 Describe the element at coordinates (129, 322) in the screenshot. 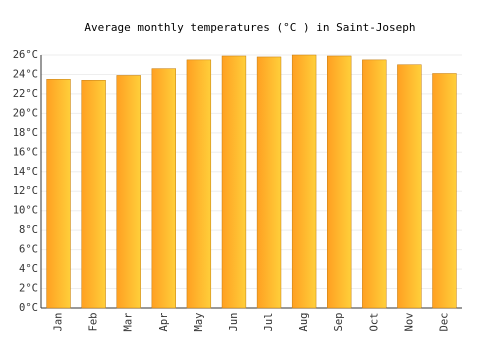

I see `x-tick-label: Mar` at that location.